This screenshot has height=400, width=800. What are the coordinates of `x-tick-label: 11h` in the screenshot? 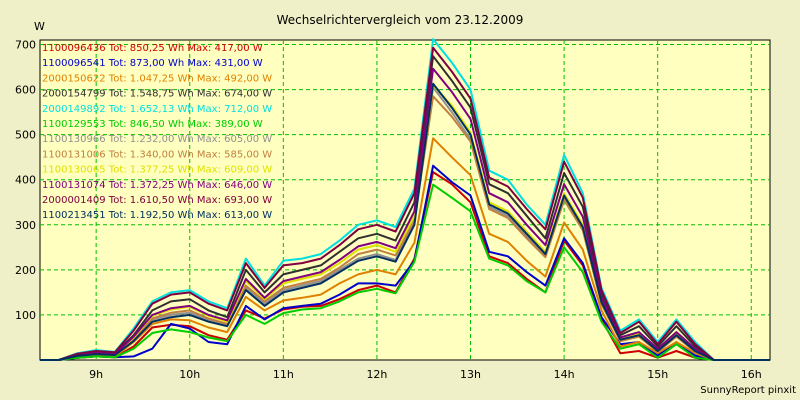 It's located at (283, 374).